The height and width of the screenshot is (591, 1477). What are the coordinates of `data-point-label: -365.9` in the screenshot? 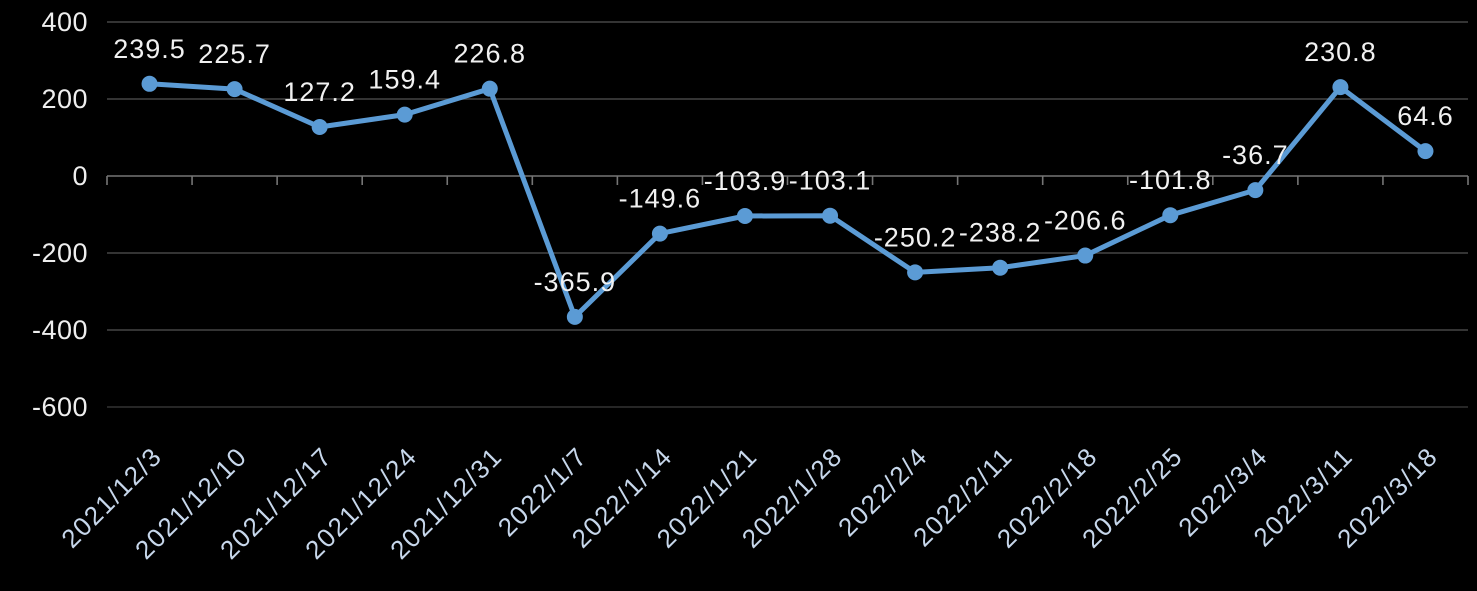 It's located at (575, 282).